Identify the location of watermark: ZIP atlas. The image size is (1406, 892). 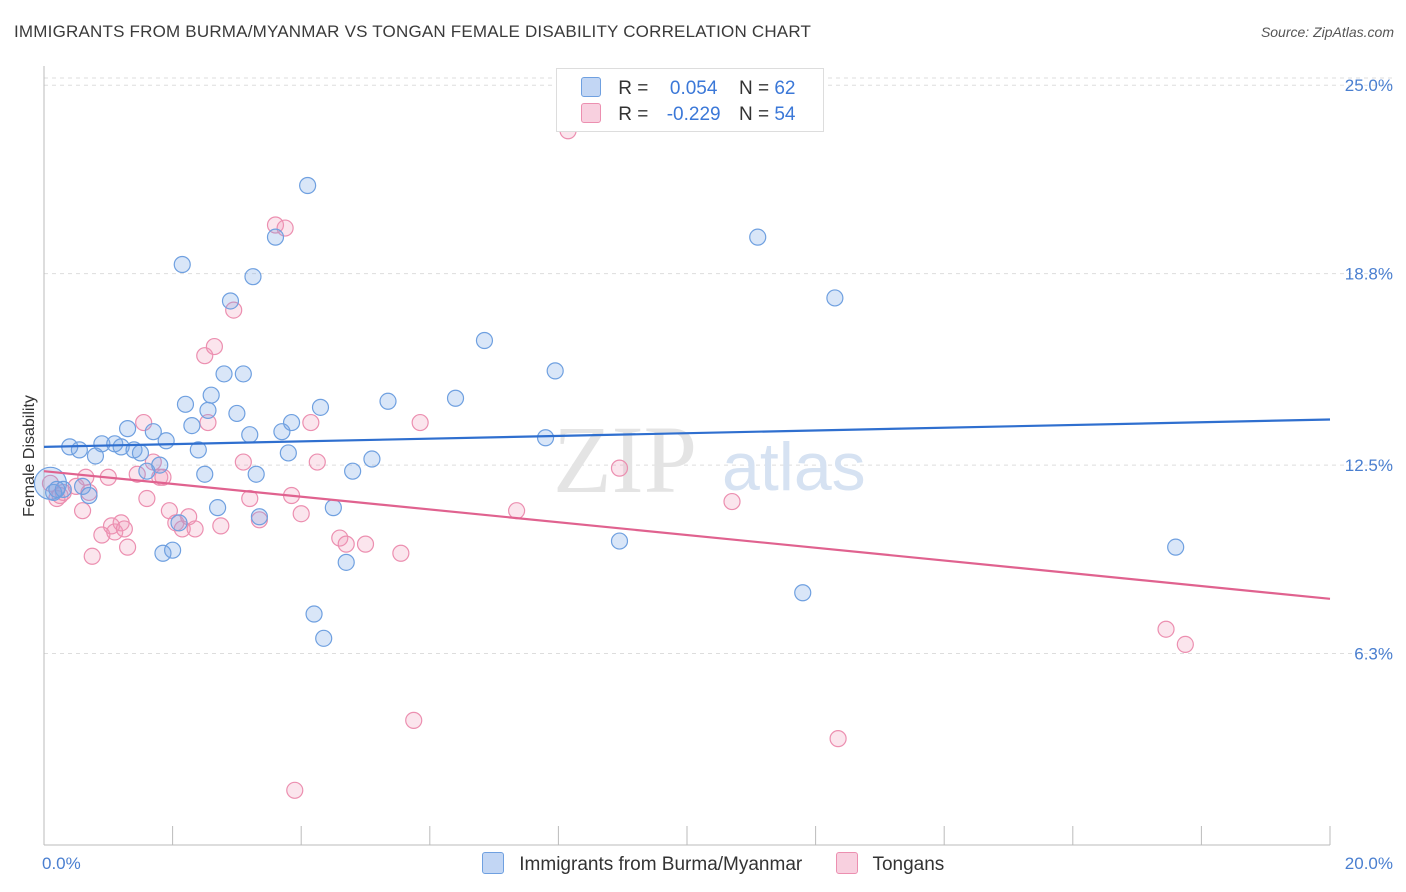
(709, 459).